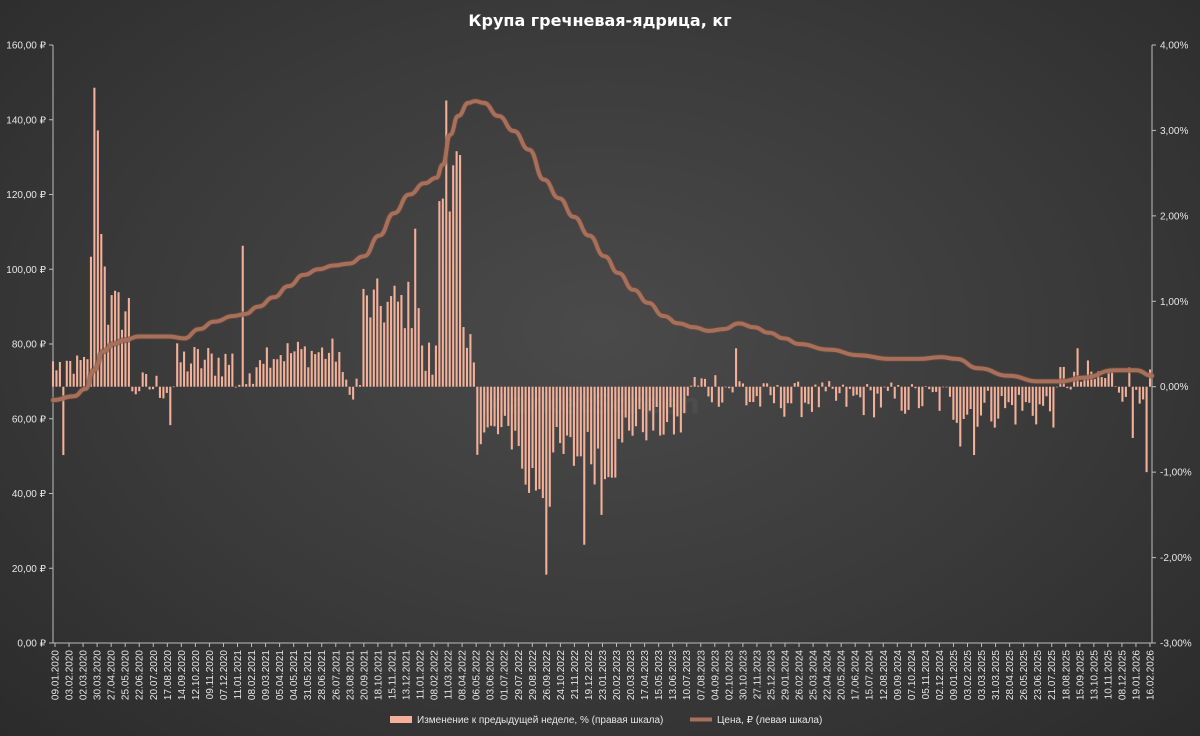  What do you see at coordinates (547, 675) in the screenshot?
I see `x-tick-label: 26.09.2022` at bounding box center [547, 675].